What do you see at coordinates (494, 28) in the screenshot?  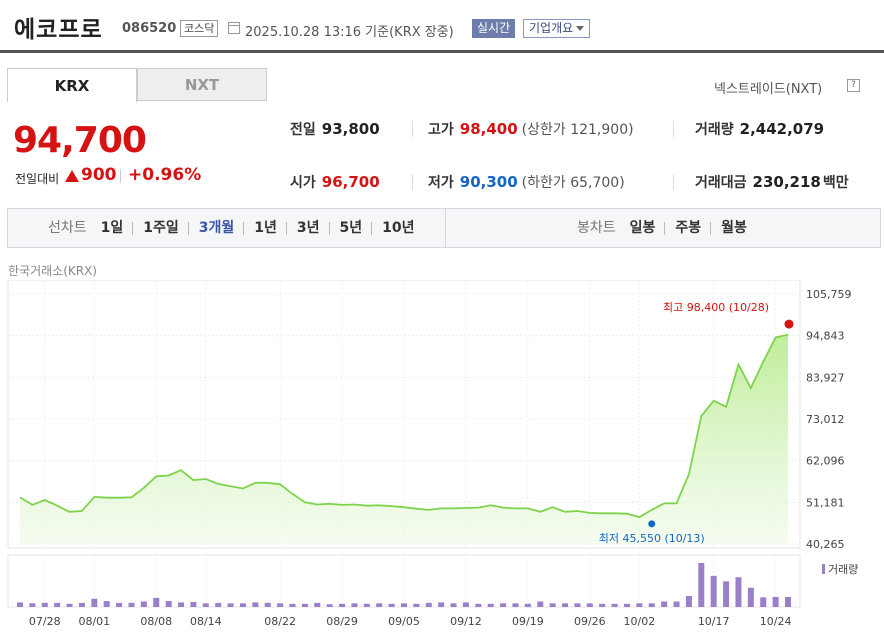 I see `realtime-button: 실시간` at bounding box center [494, 28].